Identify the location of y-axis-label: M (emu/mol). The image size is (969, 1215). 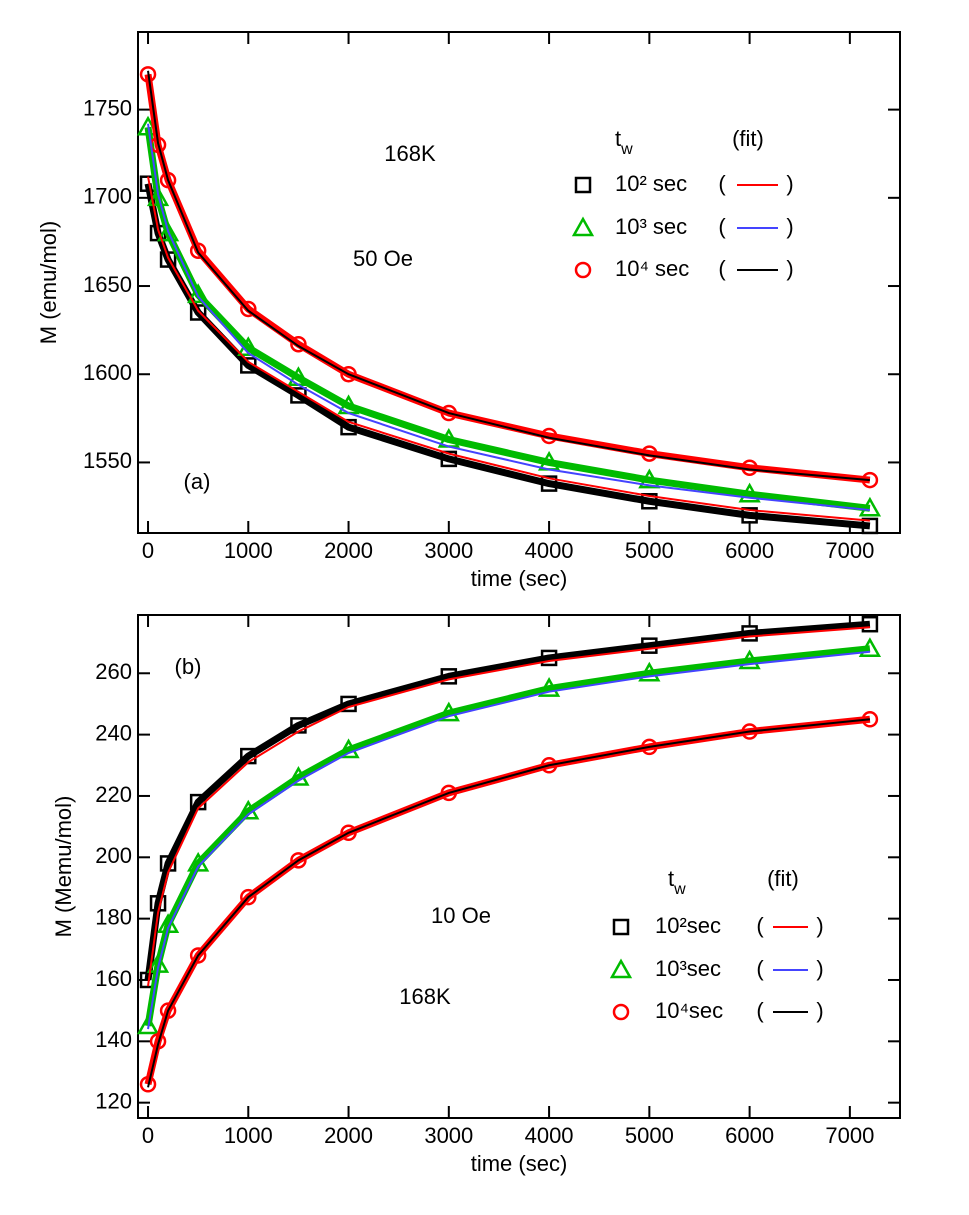
(48, 282).